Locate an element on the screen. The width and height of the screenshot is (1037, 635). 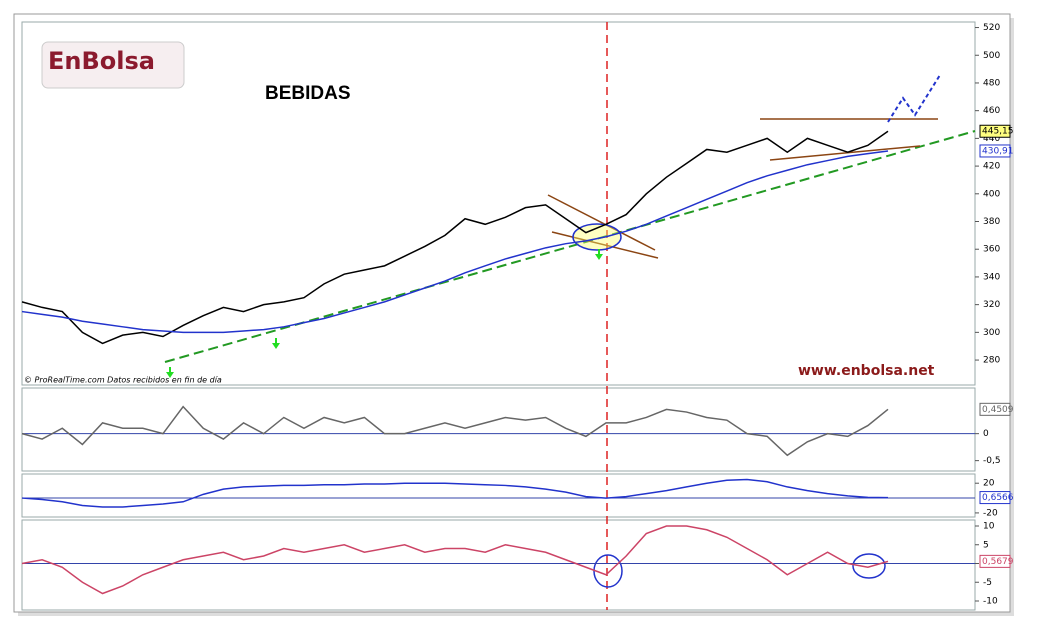
y-tick-label: 480 is located at coordinates (991, 83).